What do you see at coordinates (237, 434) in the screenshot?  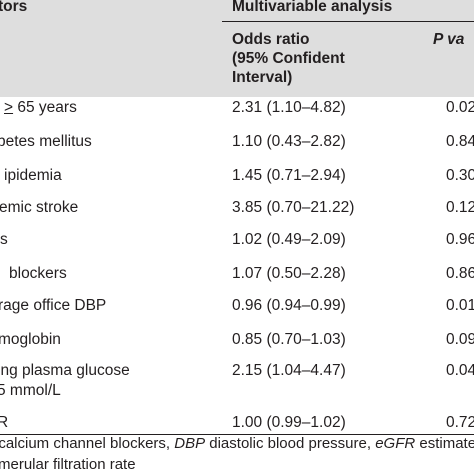 I see `table-bottom-rule` at bounding box center [237, 434].